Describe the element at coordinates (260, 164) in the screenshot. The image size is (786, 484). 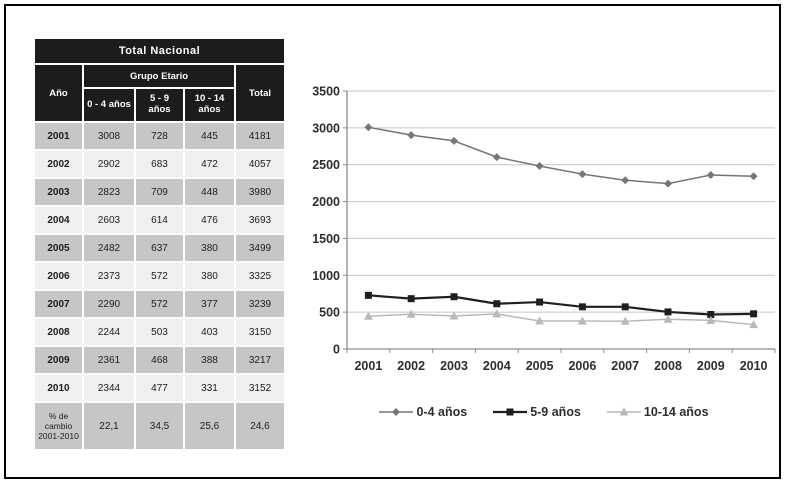
I see `table-cell: 4057` at that location.